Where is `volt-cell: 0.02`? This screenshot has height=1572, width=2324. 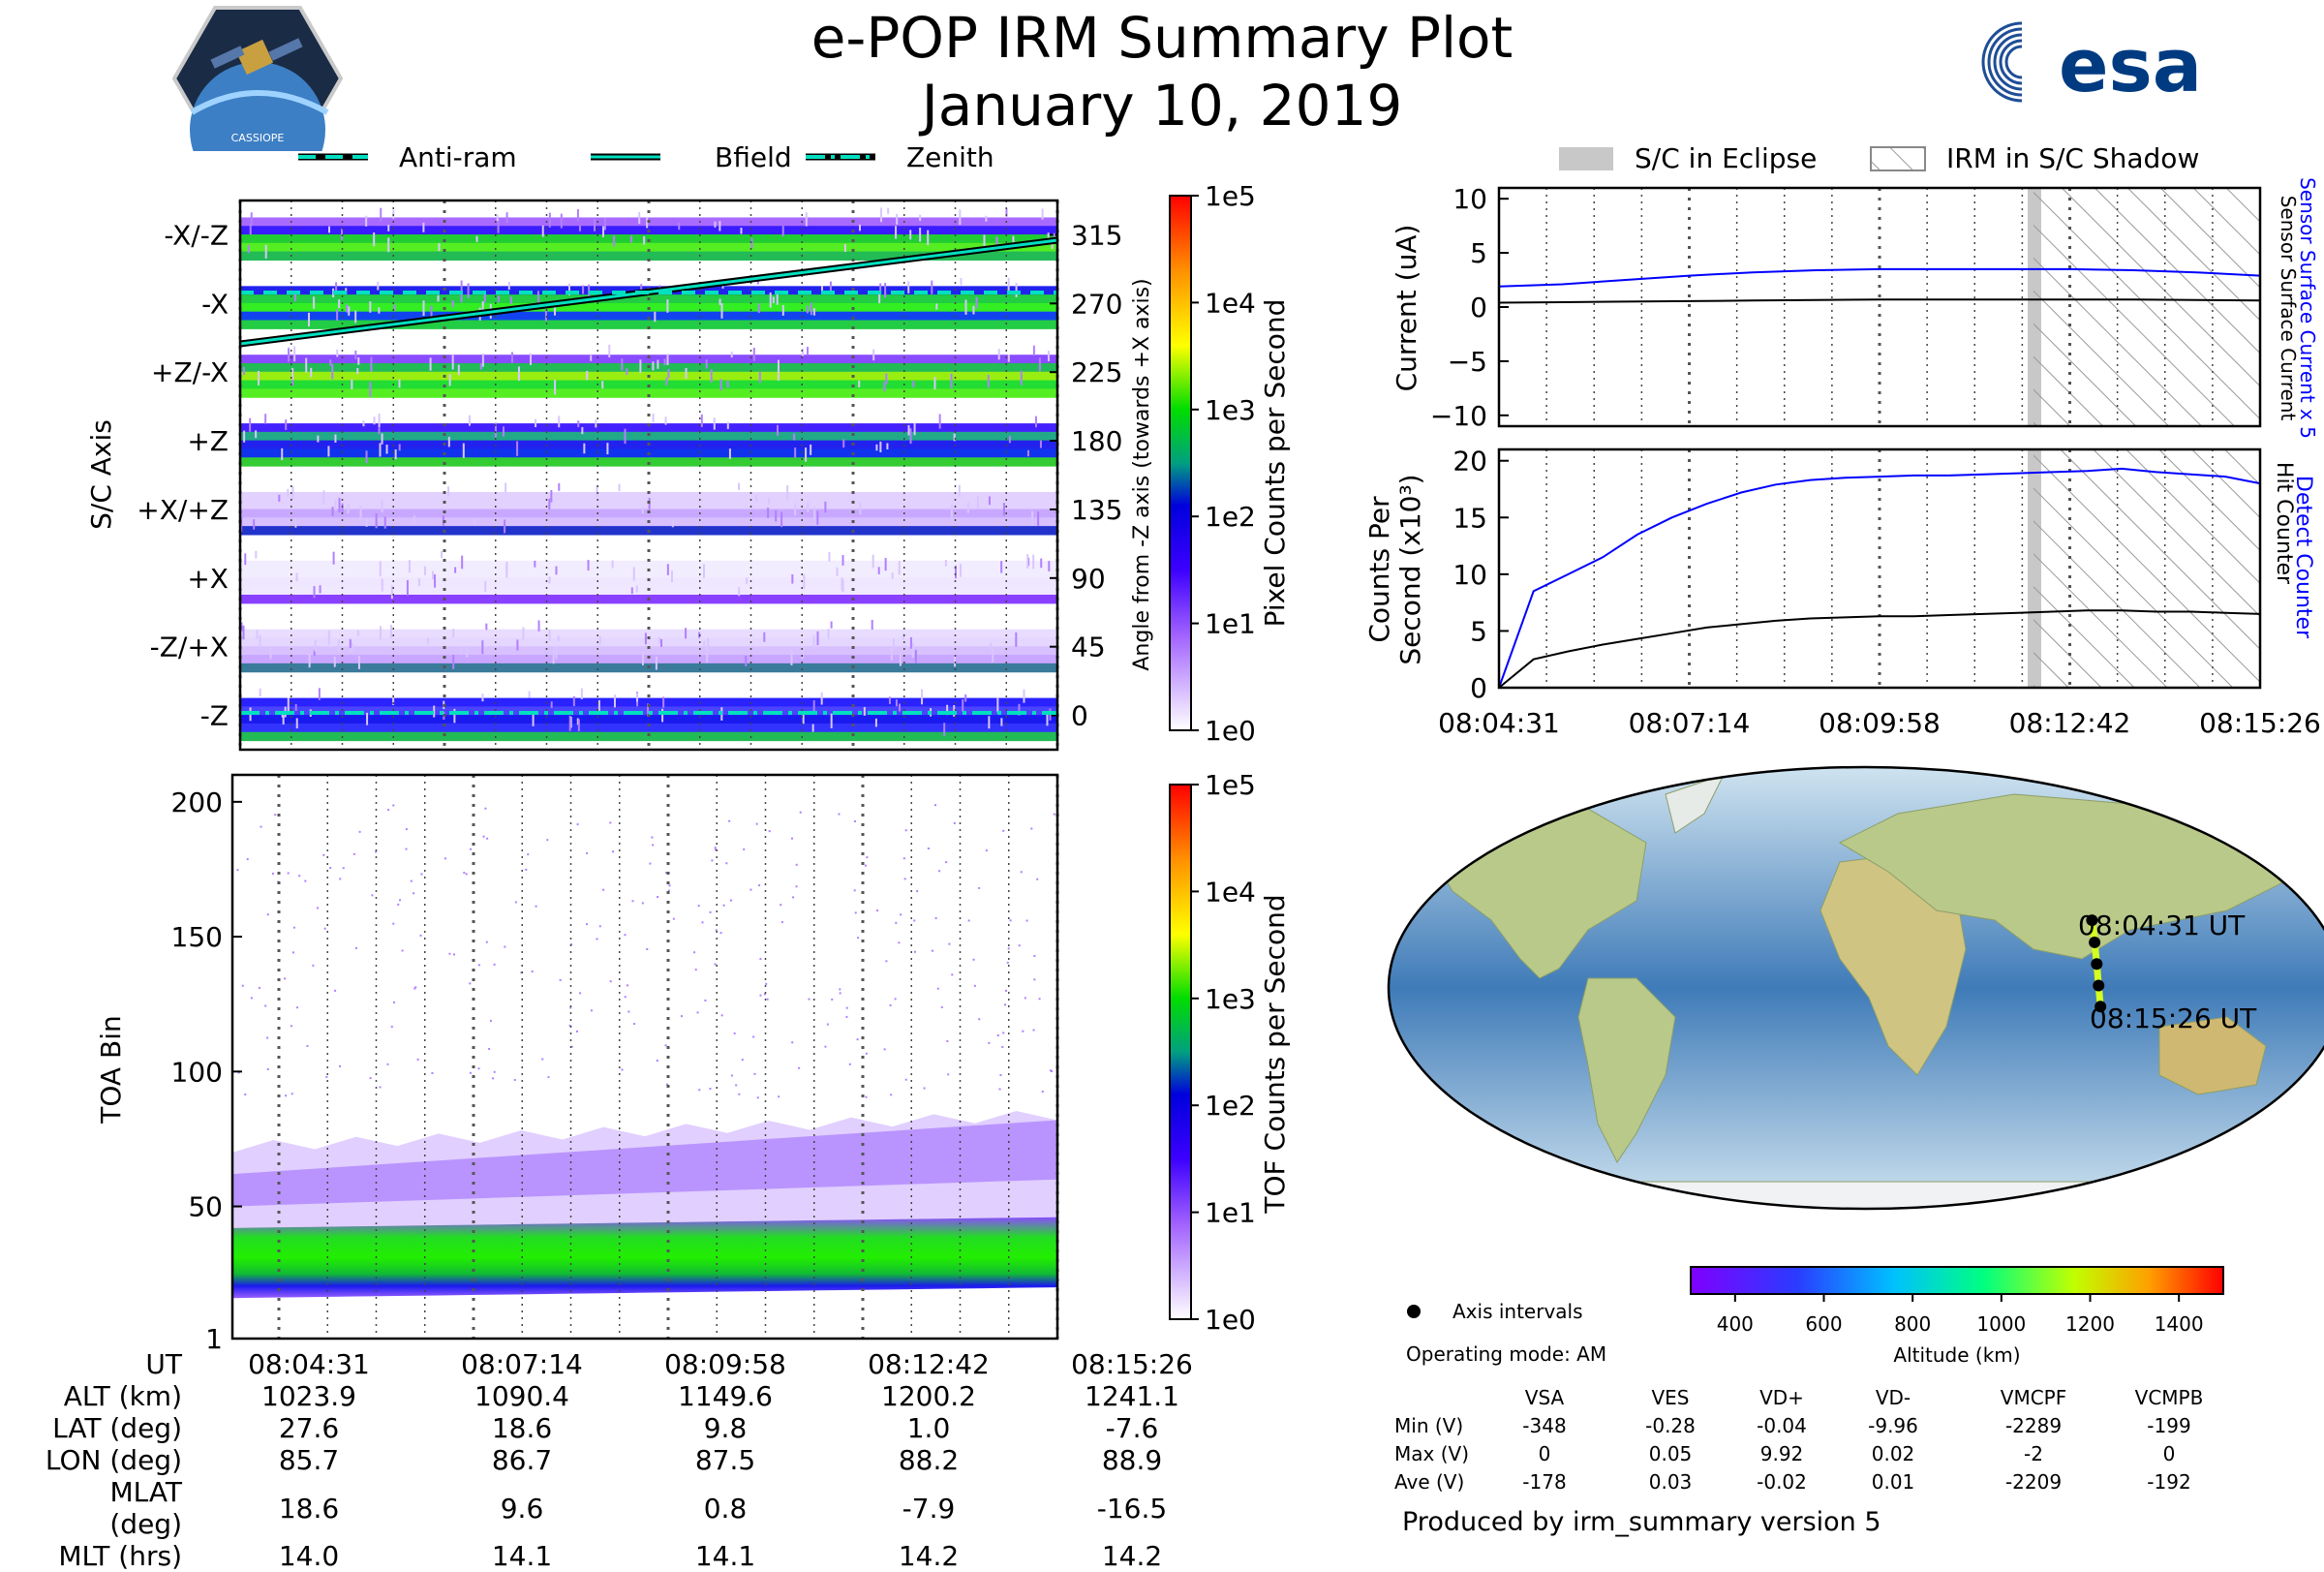
volt-cell: 0.02 is located at coordinates (1893, 1453).